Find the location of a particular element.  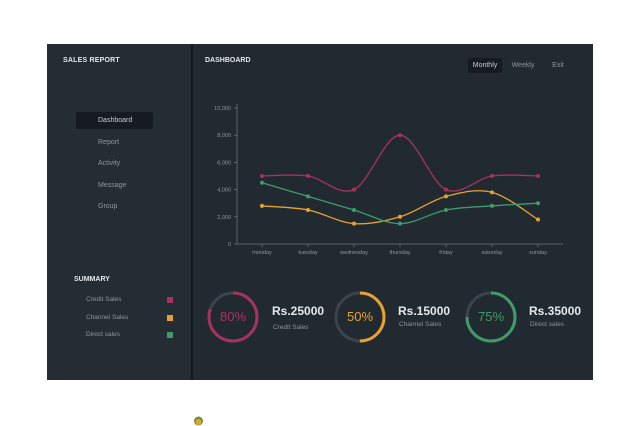

kpi-amount-credit: Rs.25000 is located at coordinates (298, 311).